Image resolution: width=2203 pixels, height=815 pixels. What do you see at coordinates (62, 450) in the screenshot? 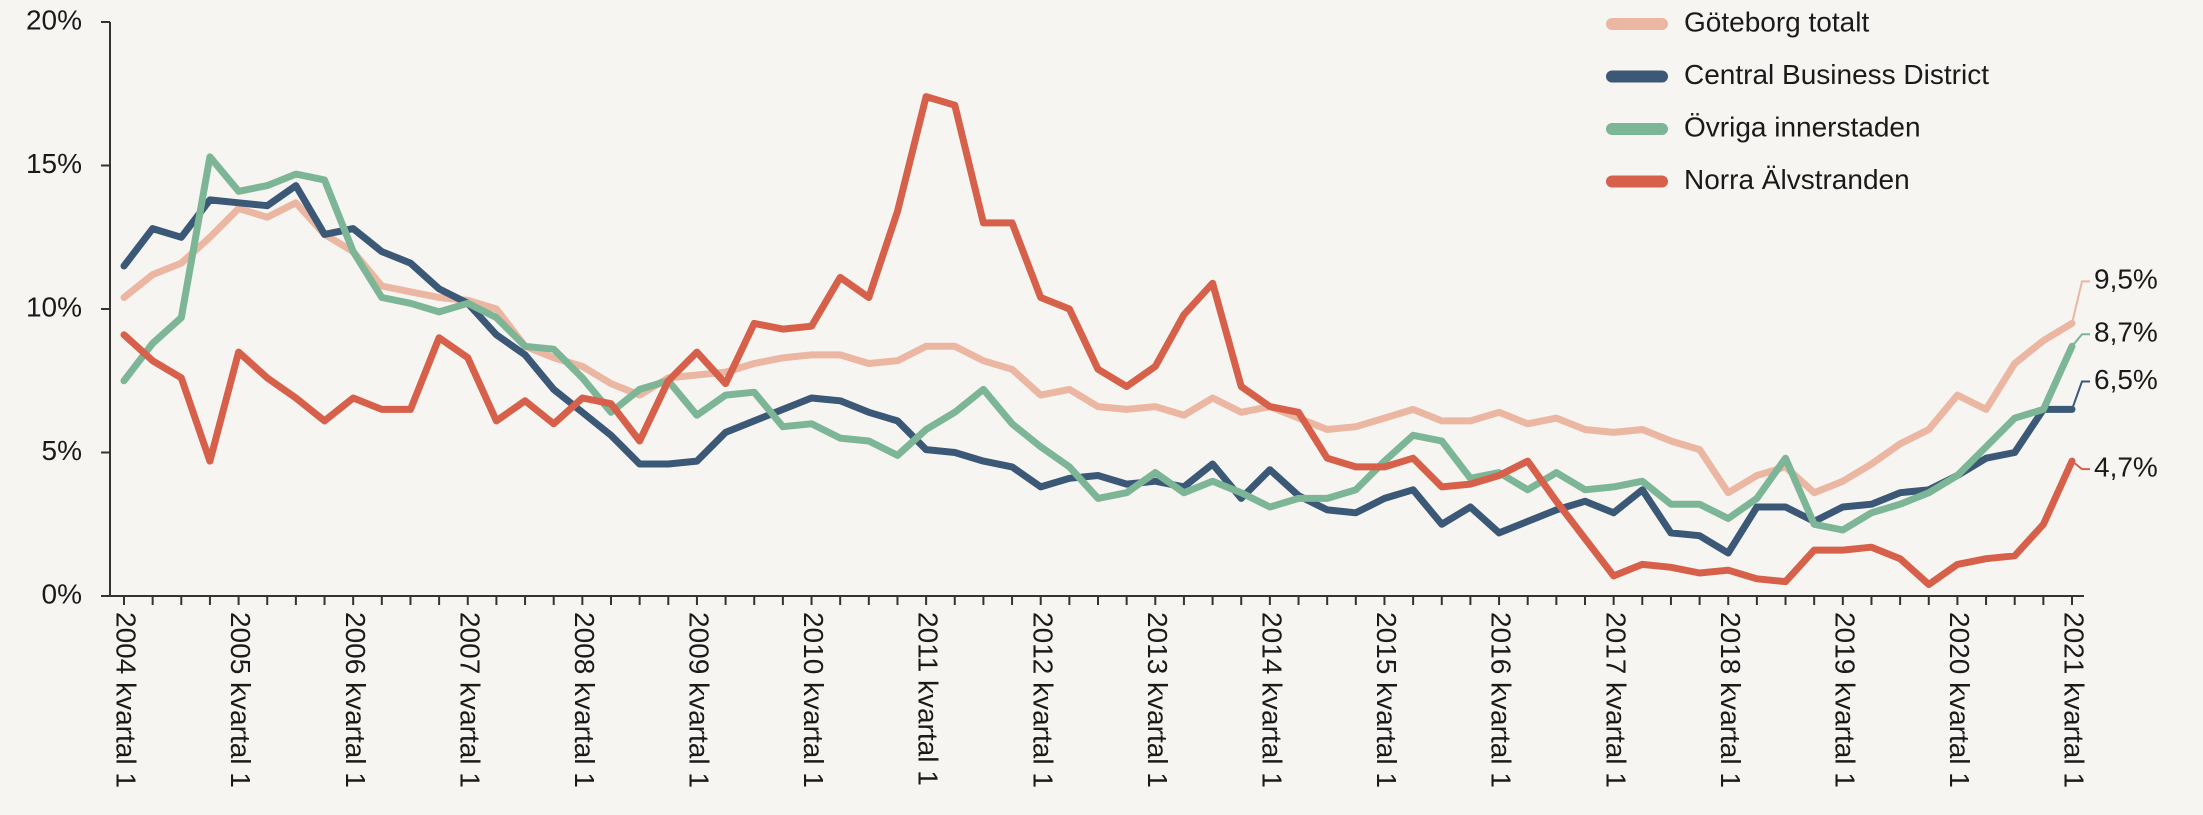
I see `y-tick-label: 5%` at bounding box center [62, 450].